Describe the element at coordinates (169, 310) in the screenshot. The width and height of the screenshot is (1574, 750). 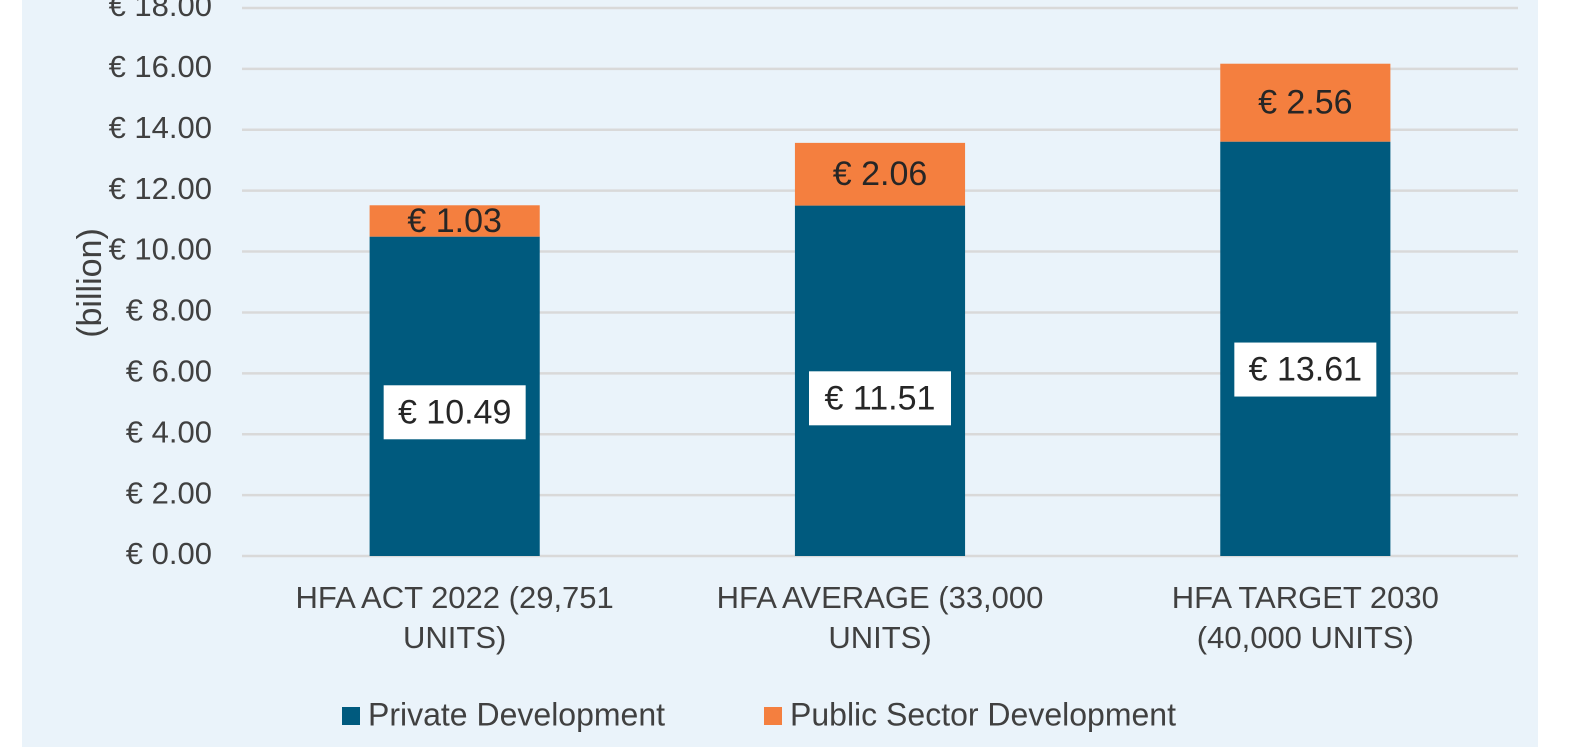
I see `y-tick-label: € 8.00` at that location.